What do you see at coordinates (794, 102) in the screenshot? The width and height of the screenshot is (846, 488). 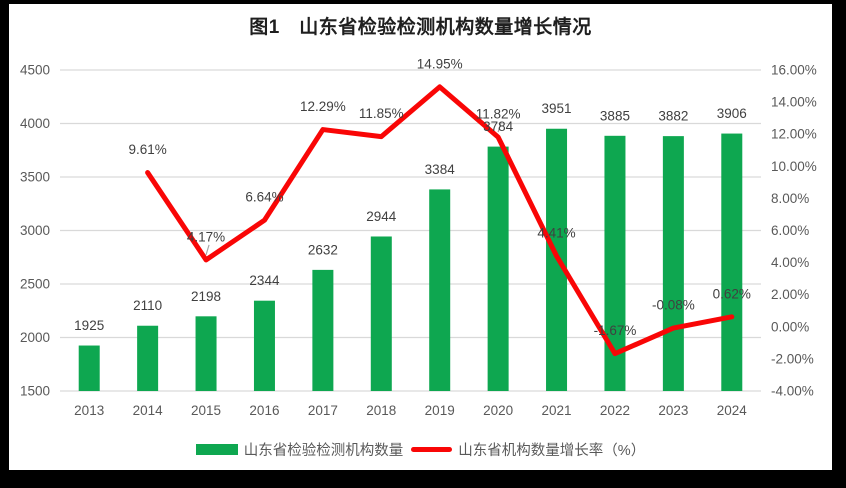 I see `right-axis-tick: 14.00%` at bounding box center [794, 102].